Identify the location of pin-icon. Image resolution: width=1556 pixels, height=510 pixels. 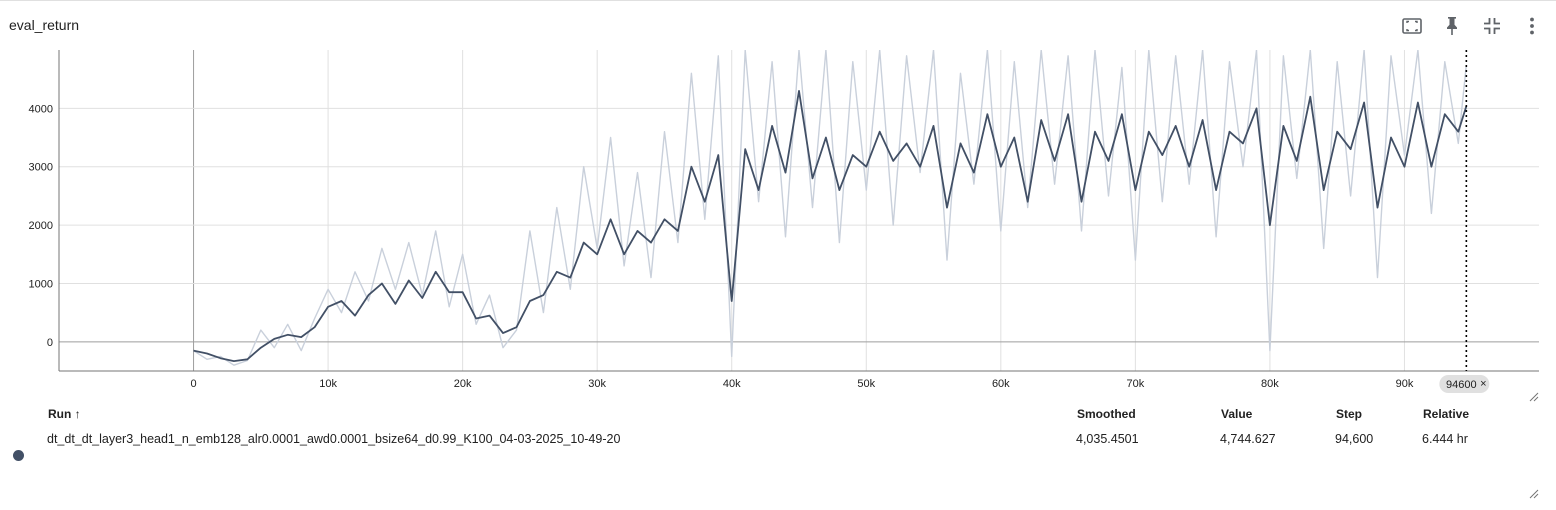
(1452, 26).